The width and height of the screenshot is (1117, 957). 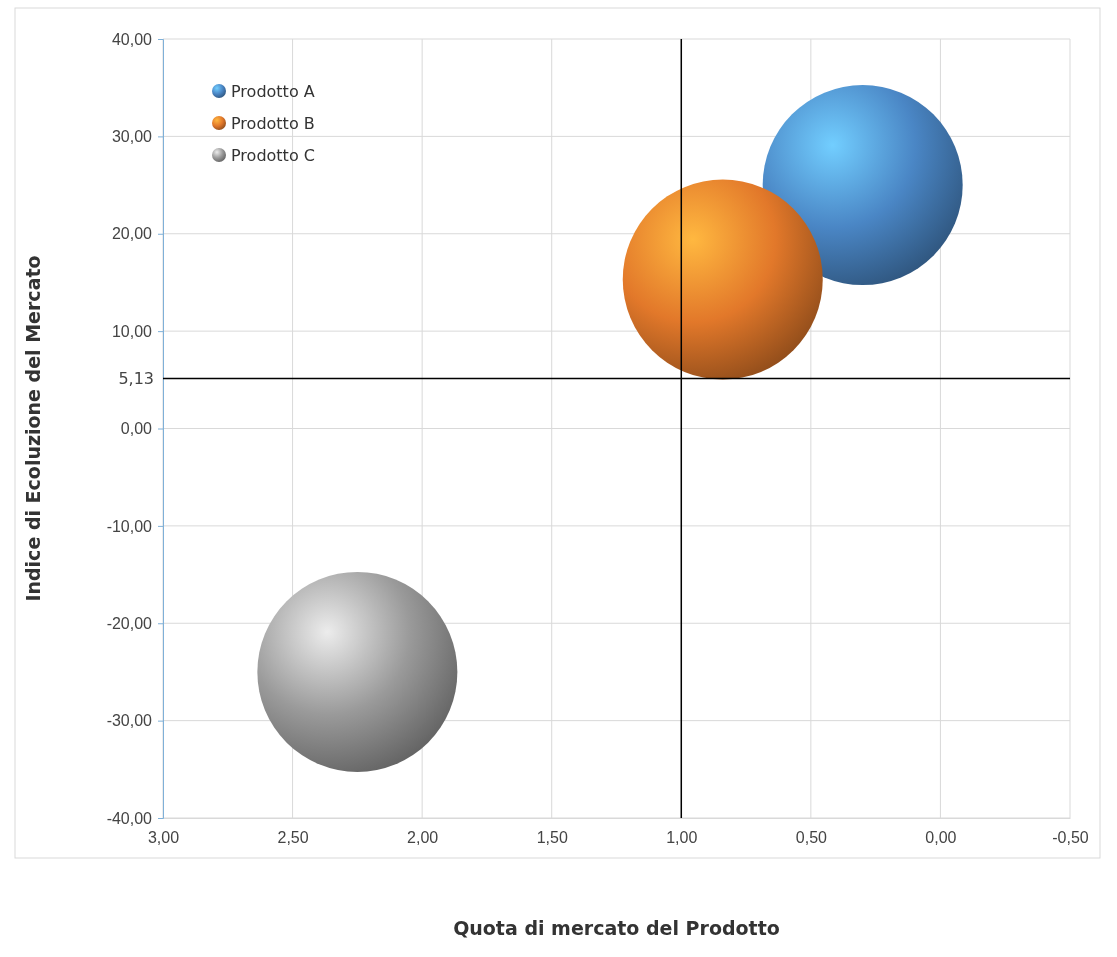 I want to click on x-tick-label: 0,50, so click(x=811, y=838).